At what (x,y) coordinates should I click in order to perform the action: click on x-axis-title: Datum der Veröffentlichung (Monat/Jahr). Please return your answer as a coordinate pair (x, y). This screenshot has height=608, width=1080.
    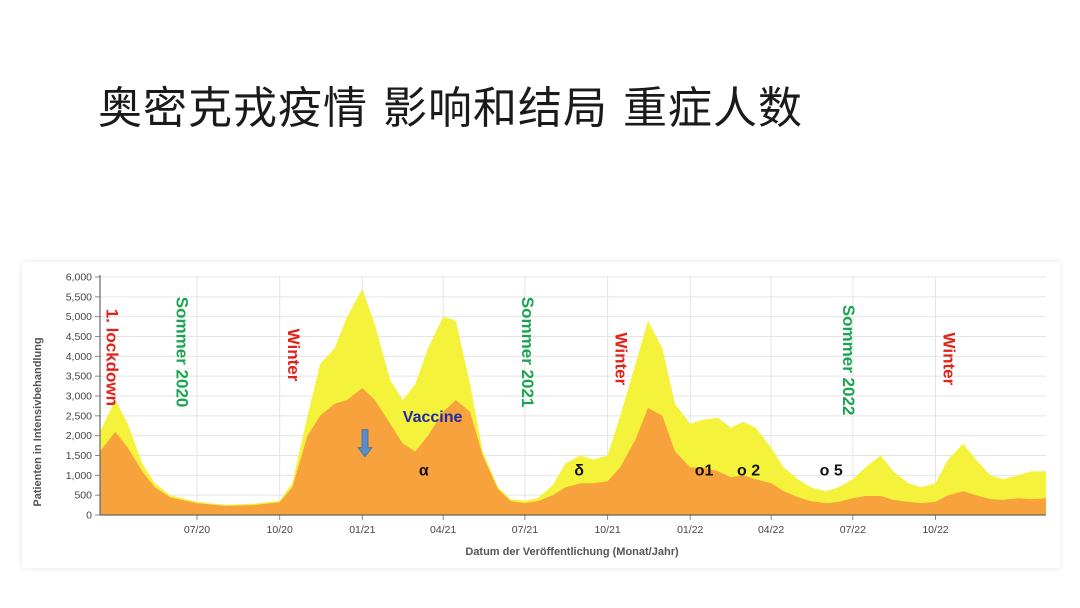
    Looking at the image, I should click on (572, 552).